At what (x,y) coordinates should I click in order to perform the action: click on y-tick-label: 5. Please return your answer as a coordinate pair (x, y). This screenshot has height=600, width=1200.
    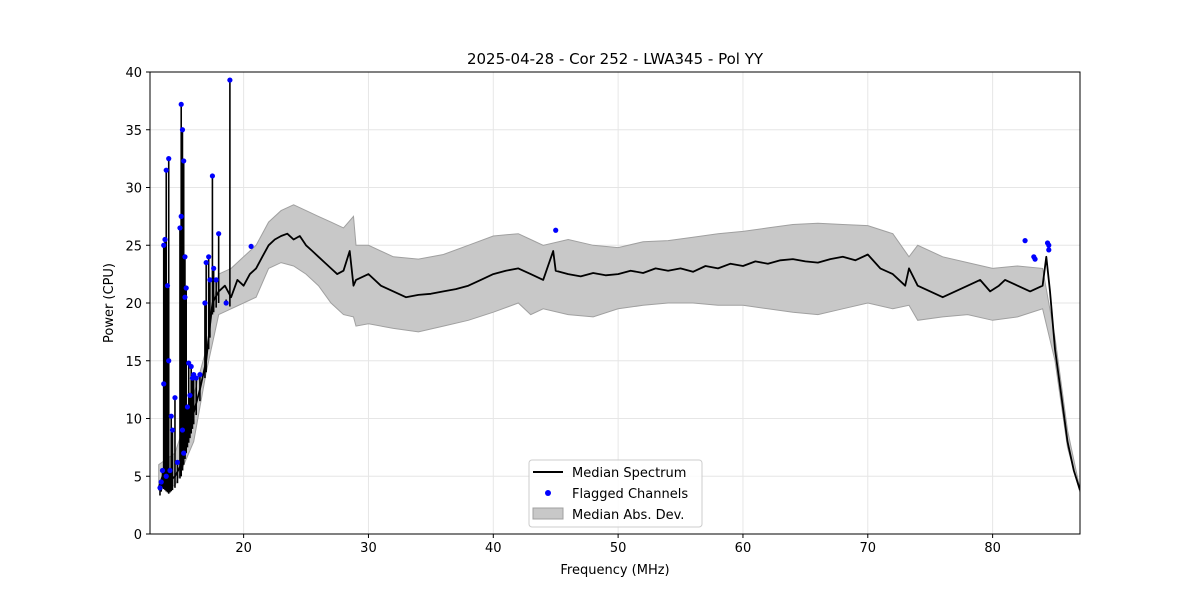
    Looking at the image, I should click on (138, 477).